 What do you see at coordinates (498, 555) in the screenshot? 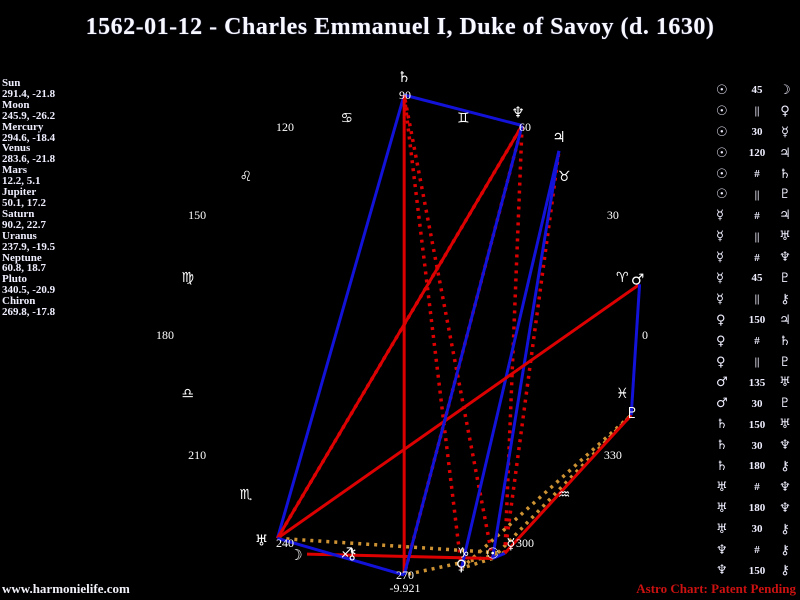
I see `aspect-line-sun-mercury-soft` at bounding box center [498, 555].